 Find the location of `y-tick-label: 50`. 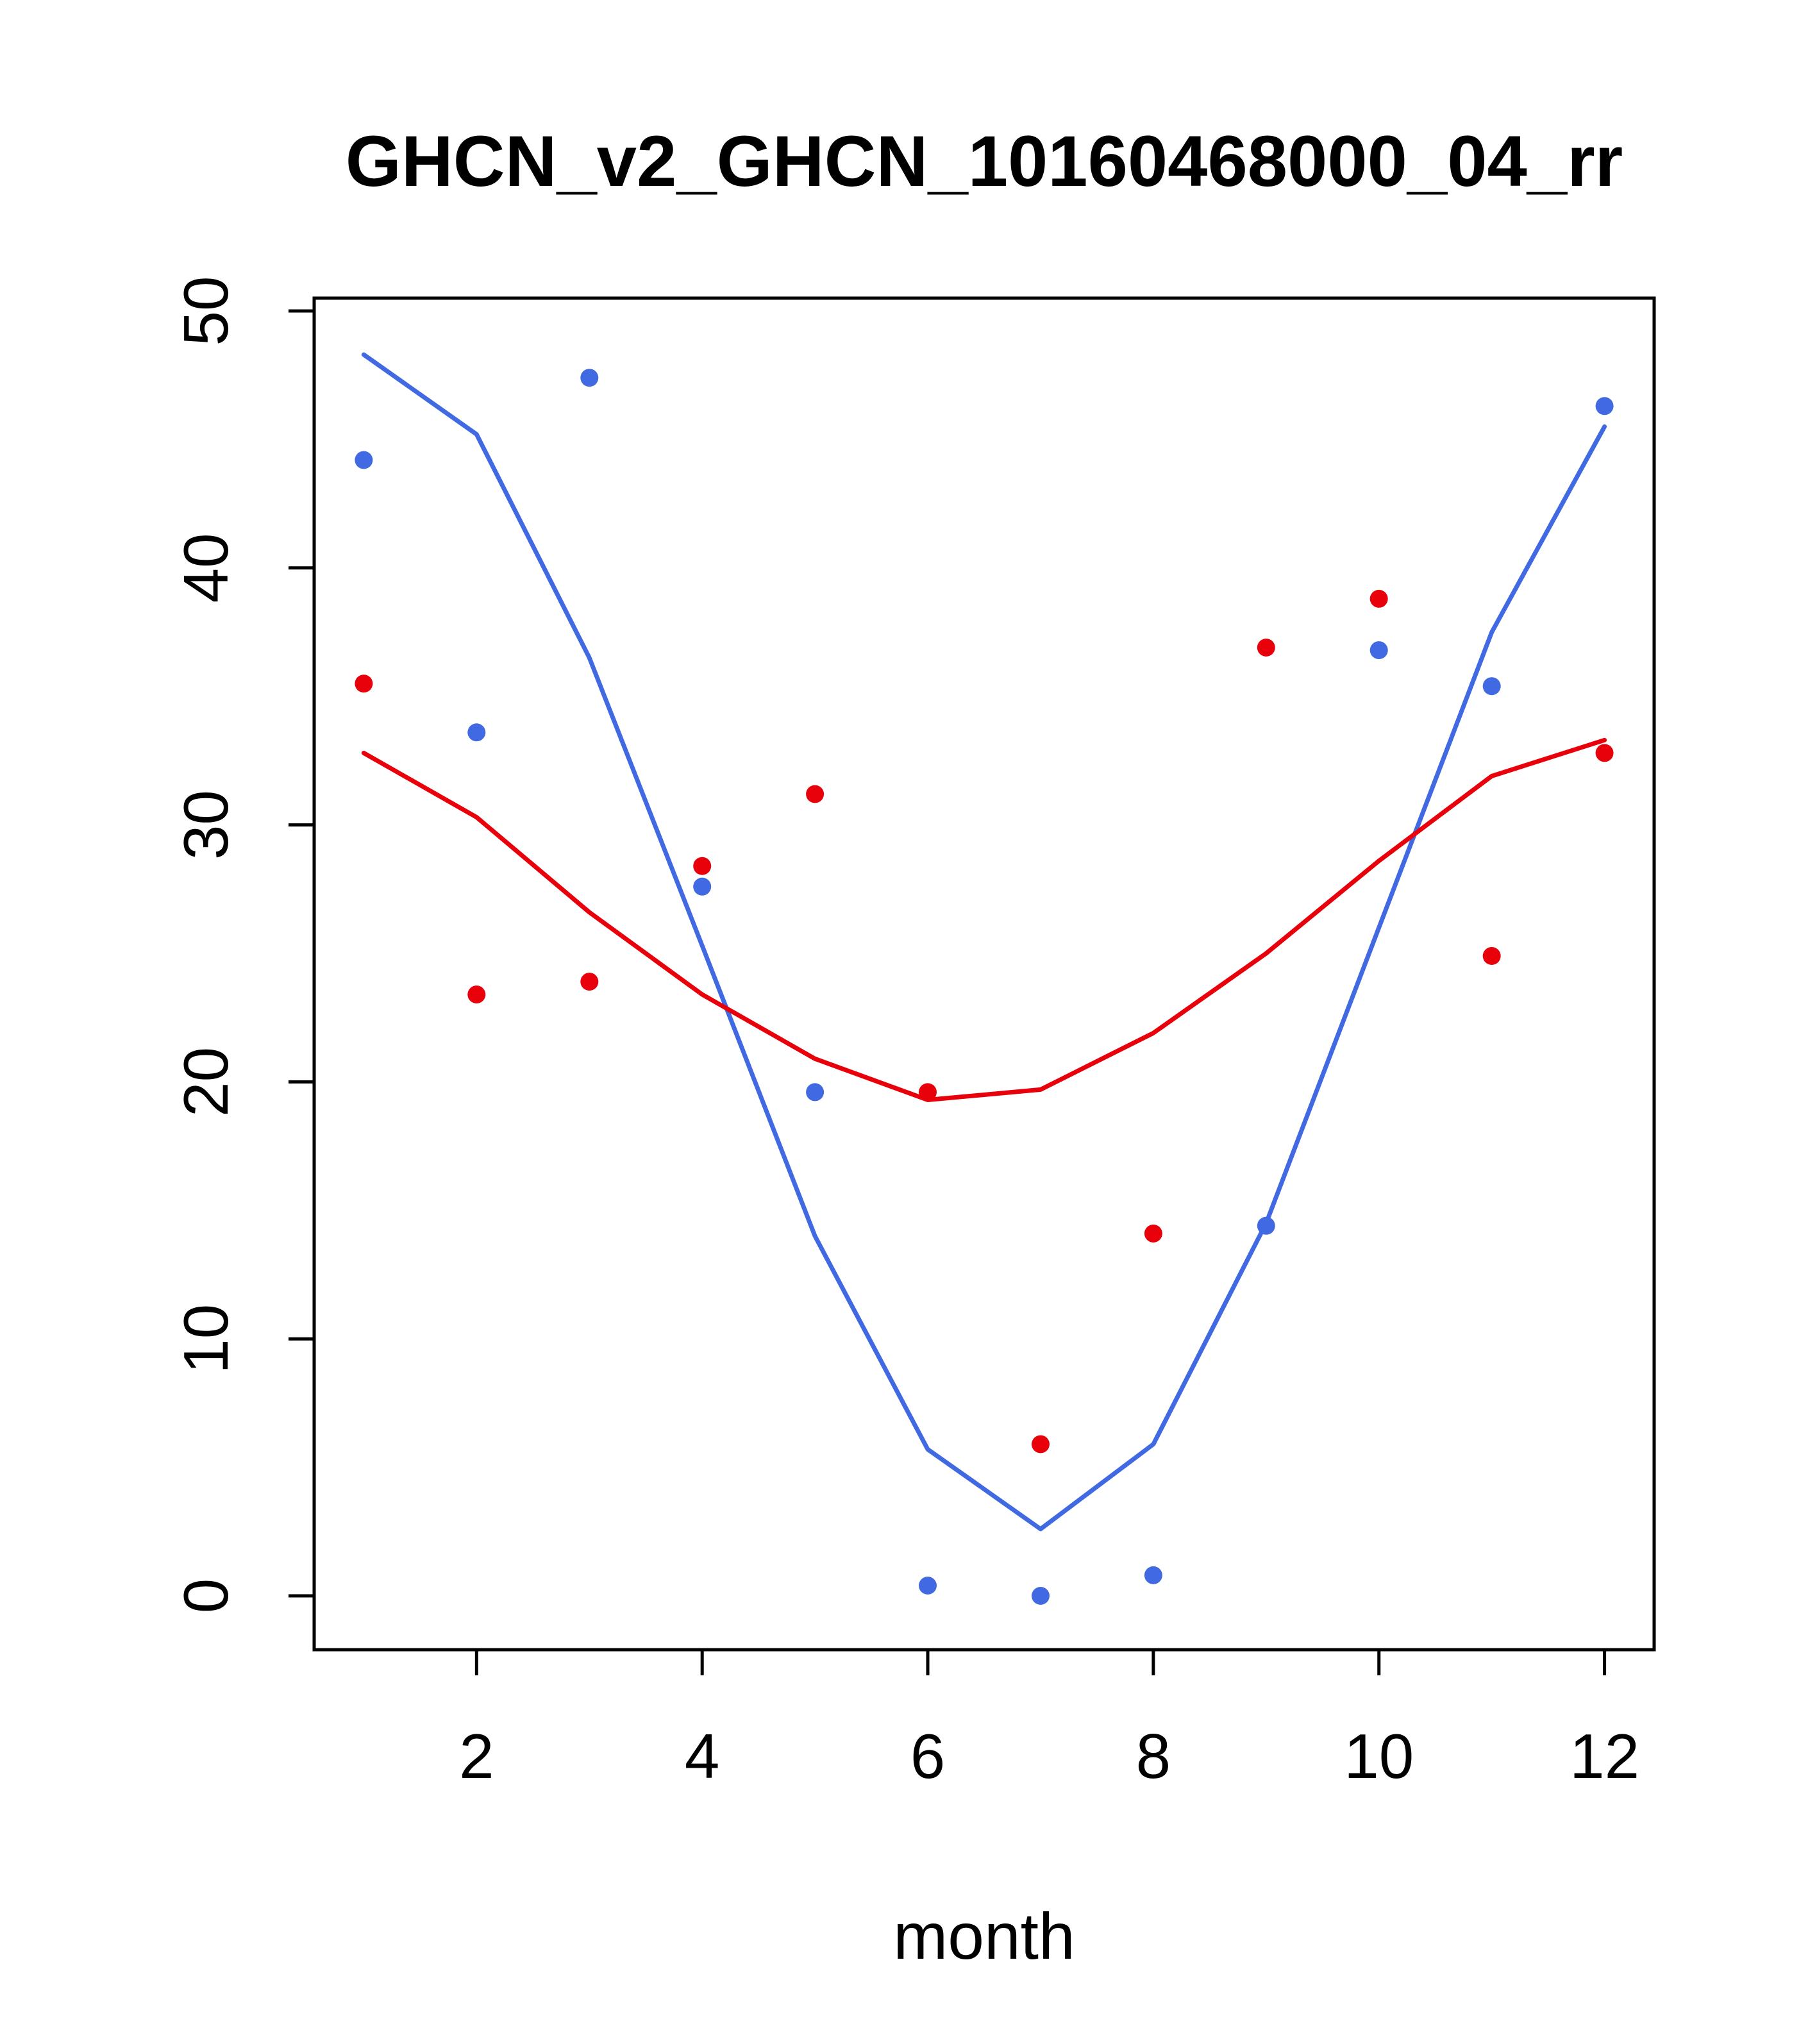

y-tick-label: 50 is located at coordinates (206, 311).